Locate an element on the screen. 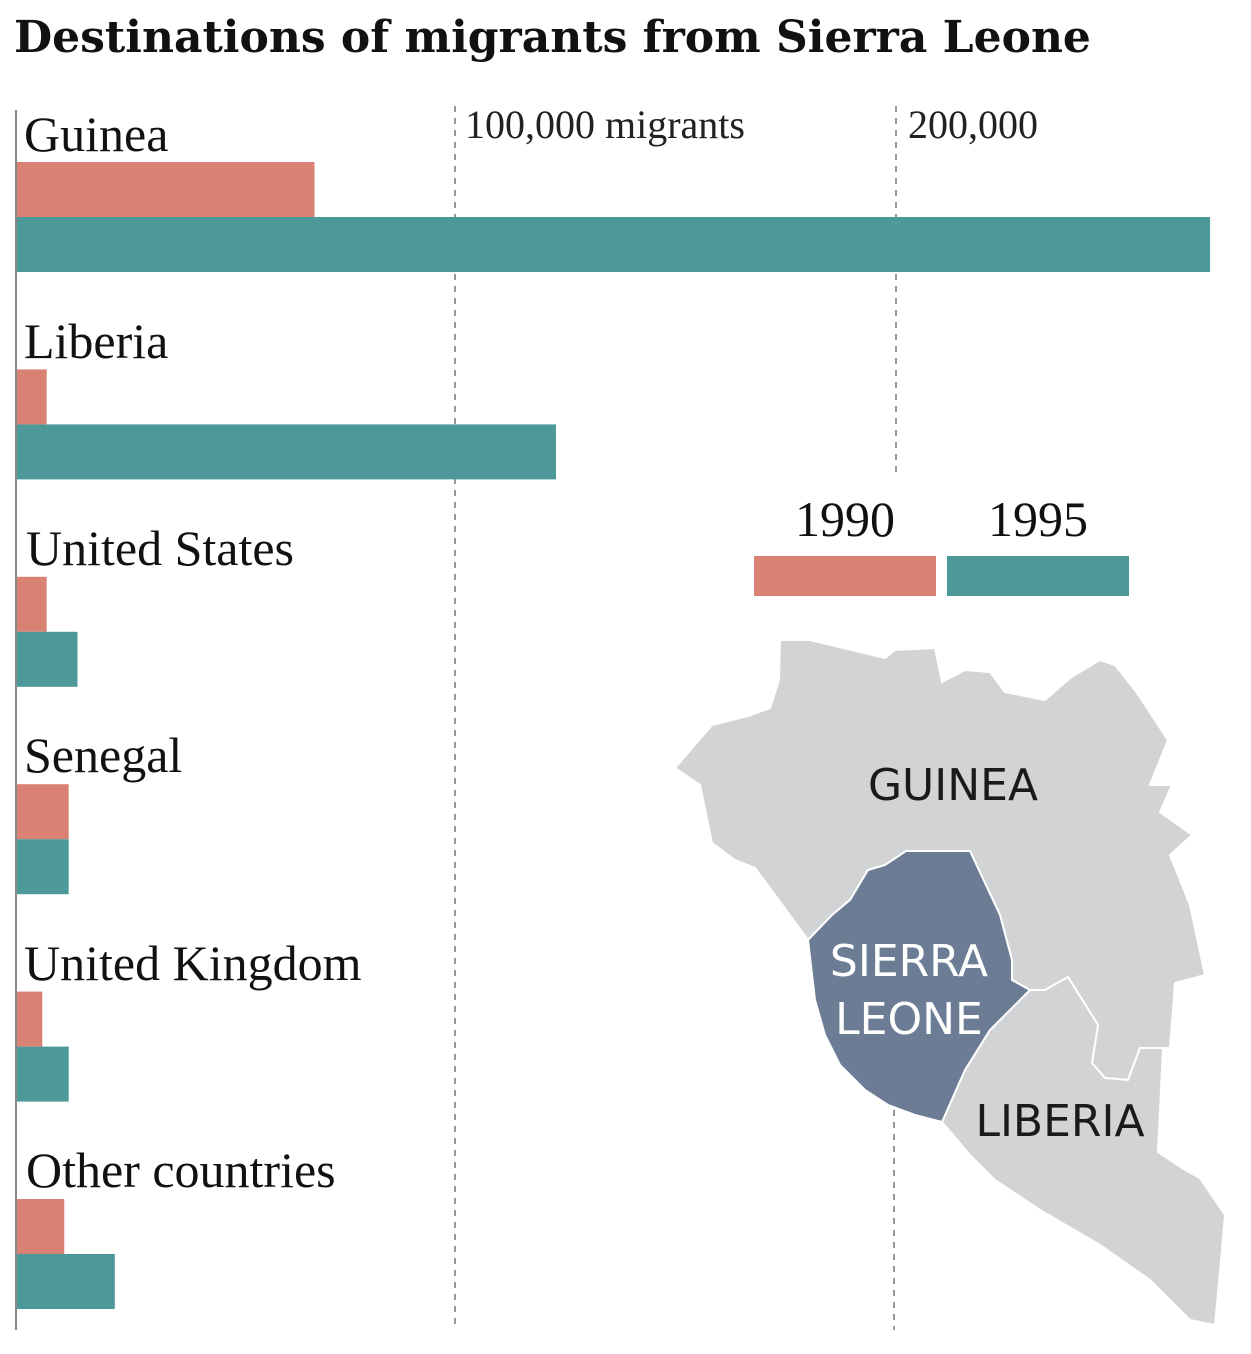  bar-liberia-1995 is located at coordinates (286, 452).